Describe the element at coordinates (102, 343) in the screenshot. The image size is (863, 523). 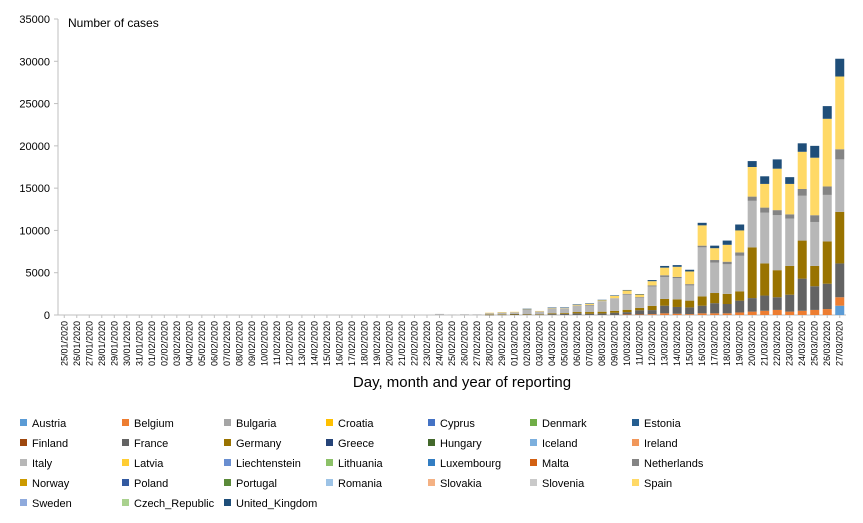
I see `x-tick-label: 28/01/2020` at that location.